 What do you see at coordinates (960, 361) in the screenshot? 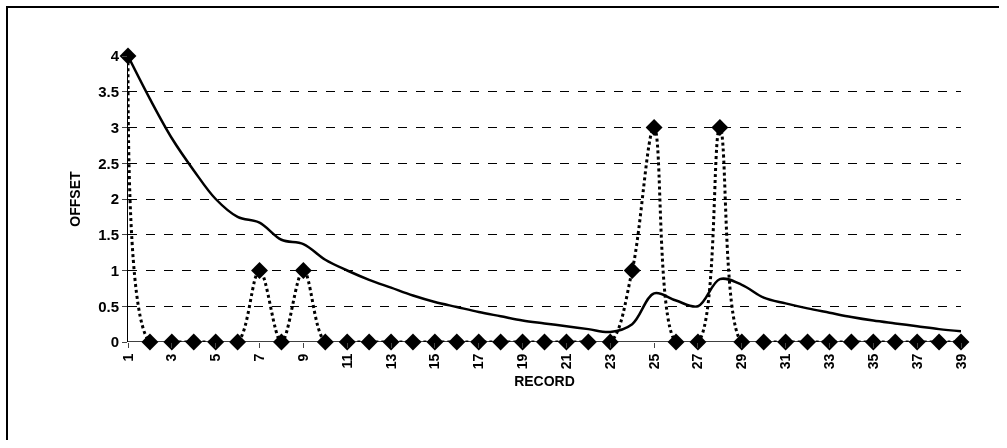
I see `x-tick-label: 39` at bounding box center [960, 361].